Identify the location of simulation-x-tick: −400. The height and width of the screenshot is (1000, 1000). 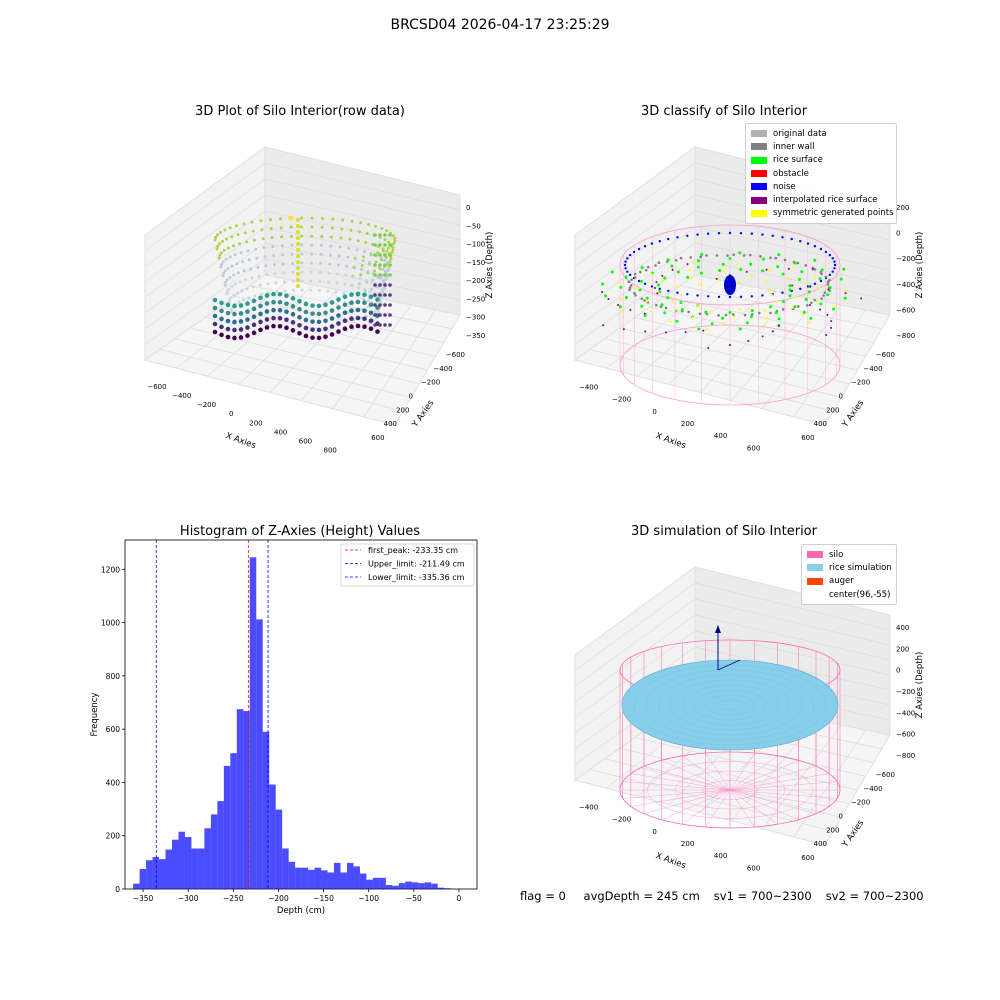
(588, 807).